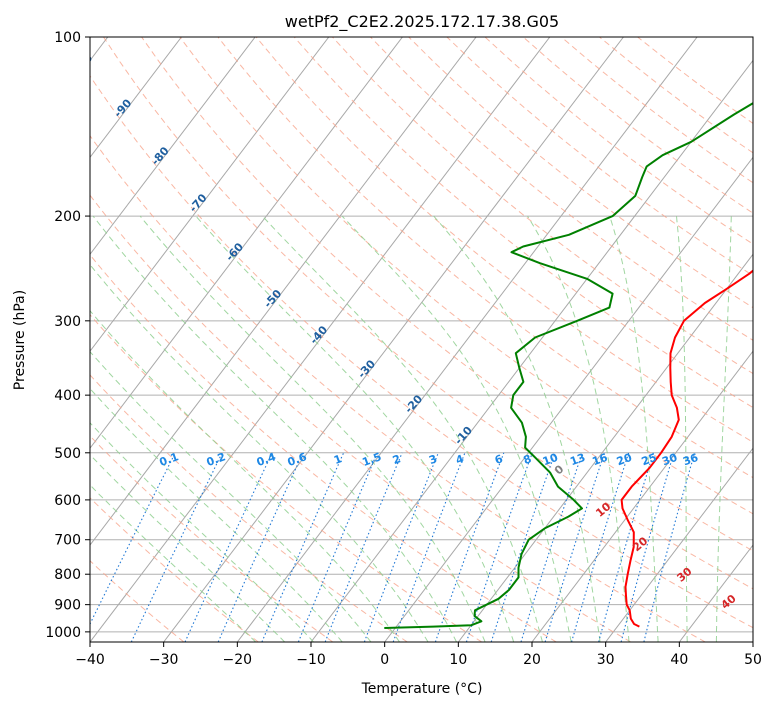 Image resolution: width=775 pixels, height=708 pixels. Describe the element at coordinates (338, 459) in the screenshot. I see `mixing-ratio-label: 1` at that location.